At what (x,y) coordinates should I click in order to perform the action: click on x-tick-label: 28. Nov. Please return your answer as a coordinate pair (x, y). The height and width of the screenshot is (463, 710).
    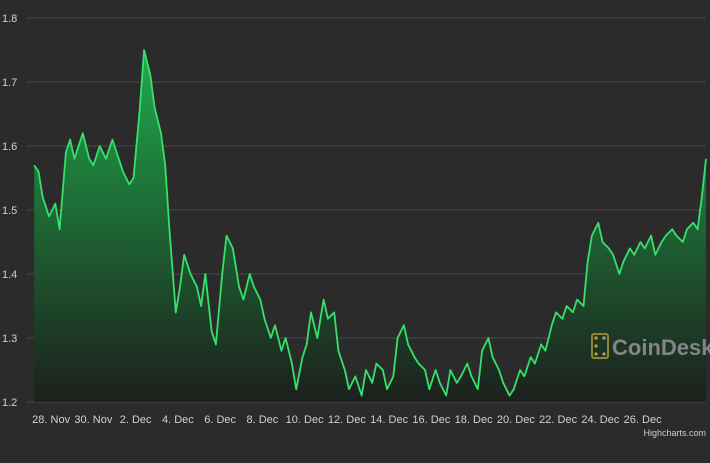
    Looking at the image, I should click on (51, 420).